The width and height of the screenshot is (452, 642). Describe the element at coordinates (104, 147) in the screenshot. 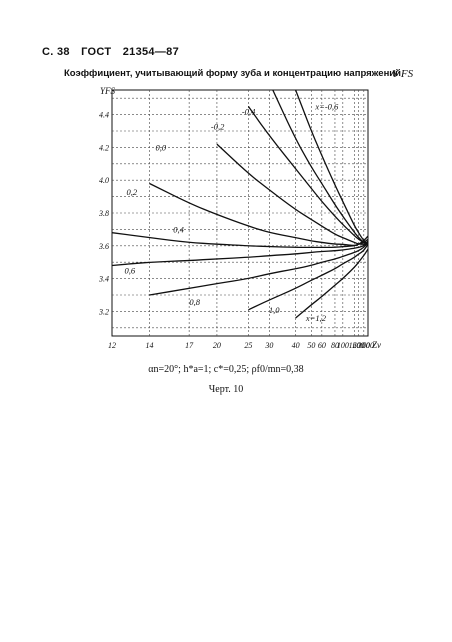

I see `y-tick-label: 4.2` at that location.